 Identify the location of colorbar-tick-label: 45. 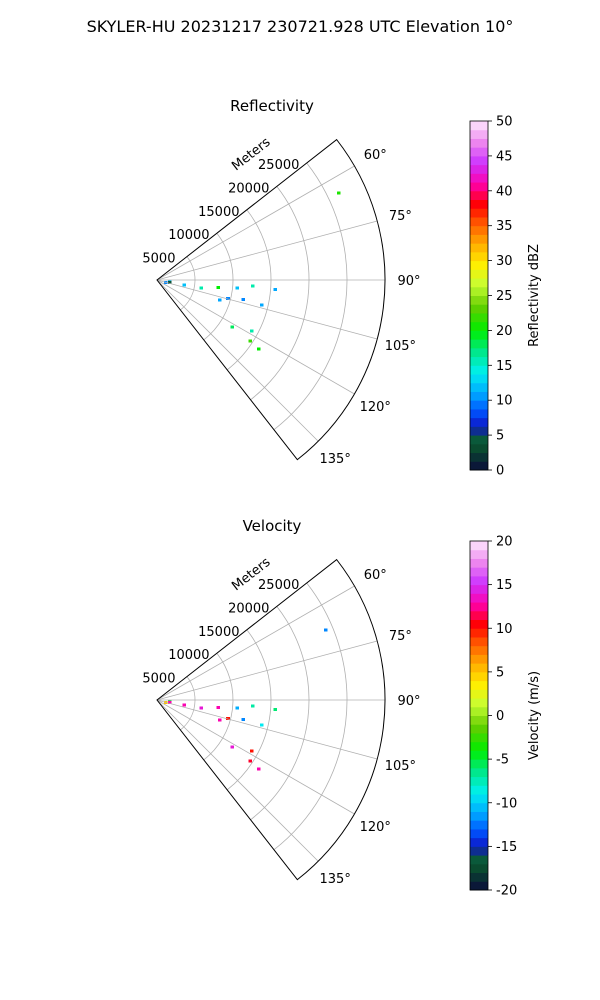
(504, 156).